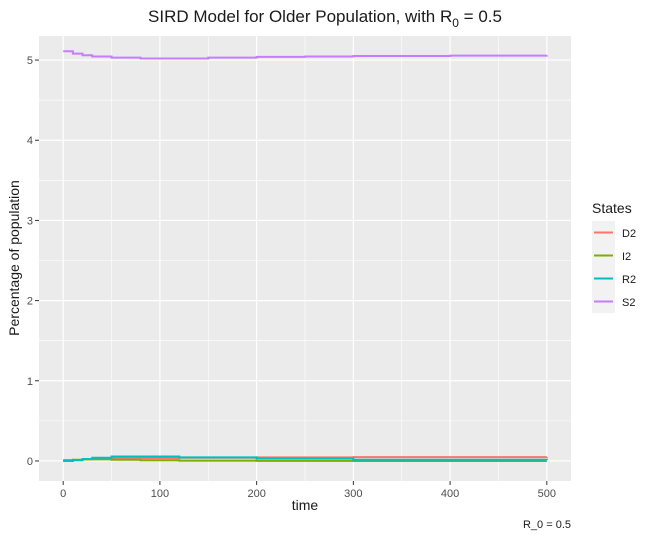  I want to click on x-axis-ticks: 0 100 200 300 400 500, so click(308, 490).